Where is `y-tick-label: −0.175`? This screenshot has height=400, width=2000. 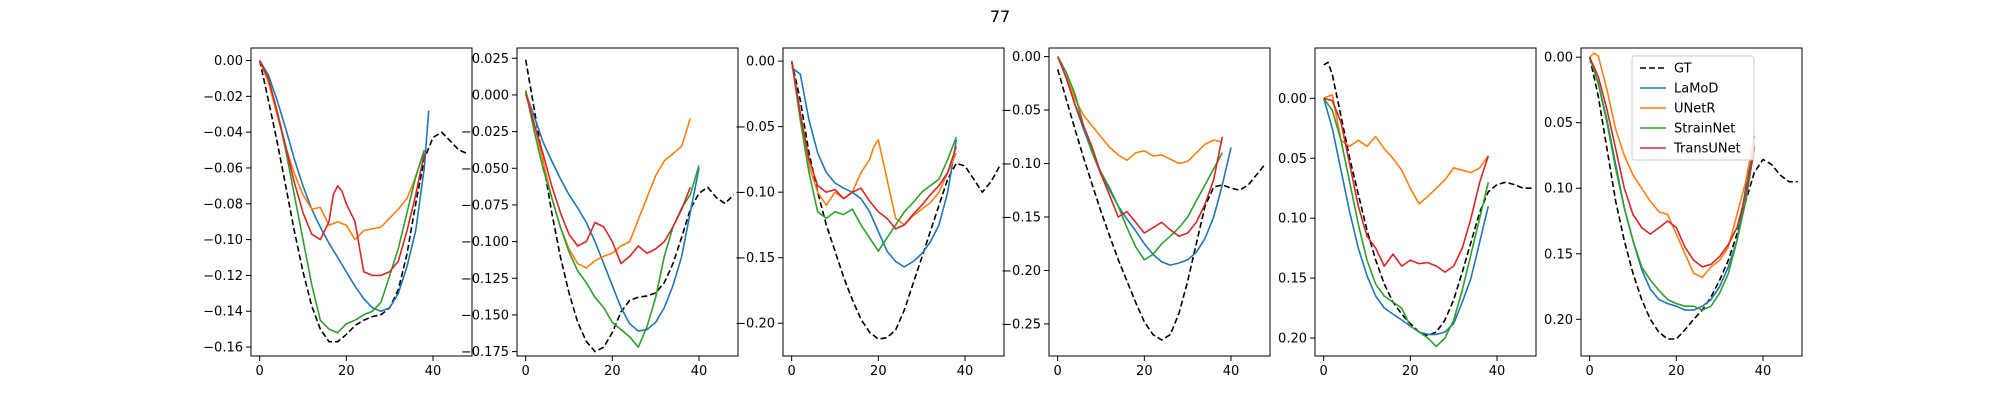 y-tick-label: −0.175 is located at coordinates (485, 352).